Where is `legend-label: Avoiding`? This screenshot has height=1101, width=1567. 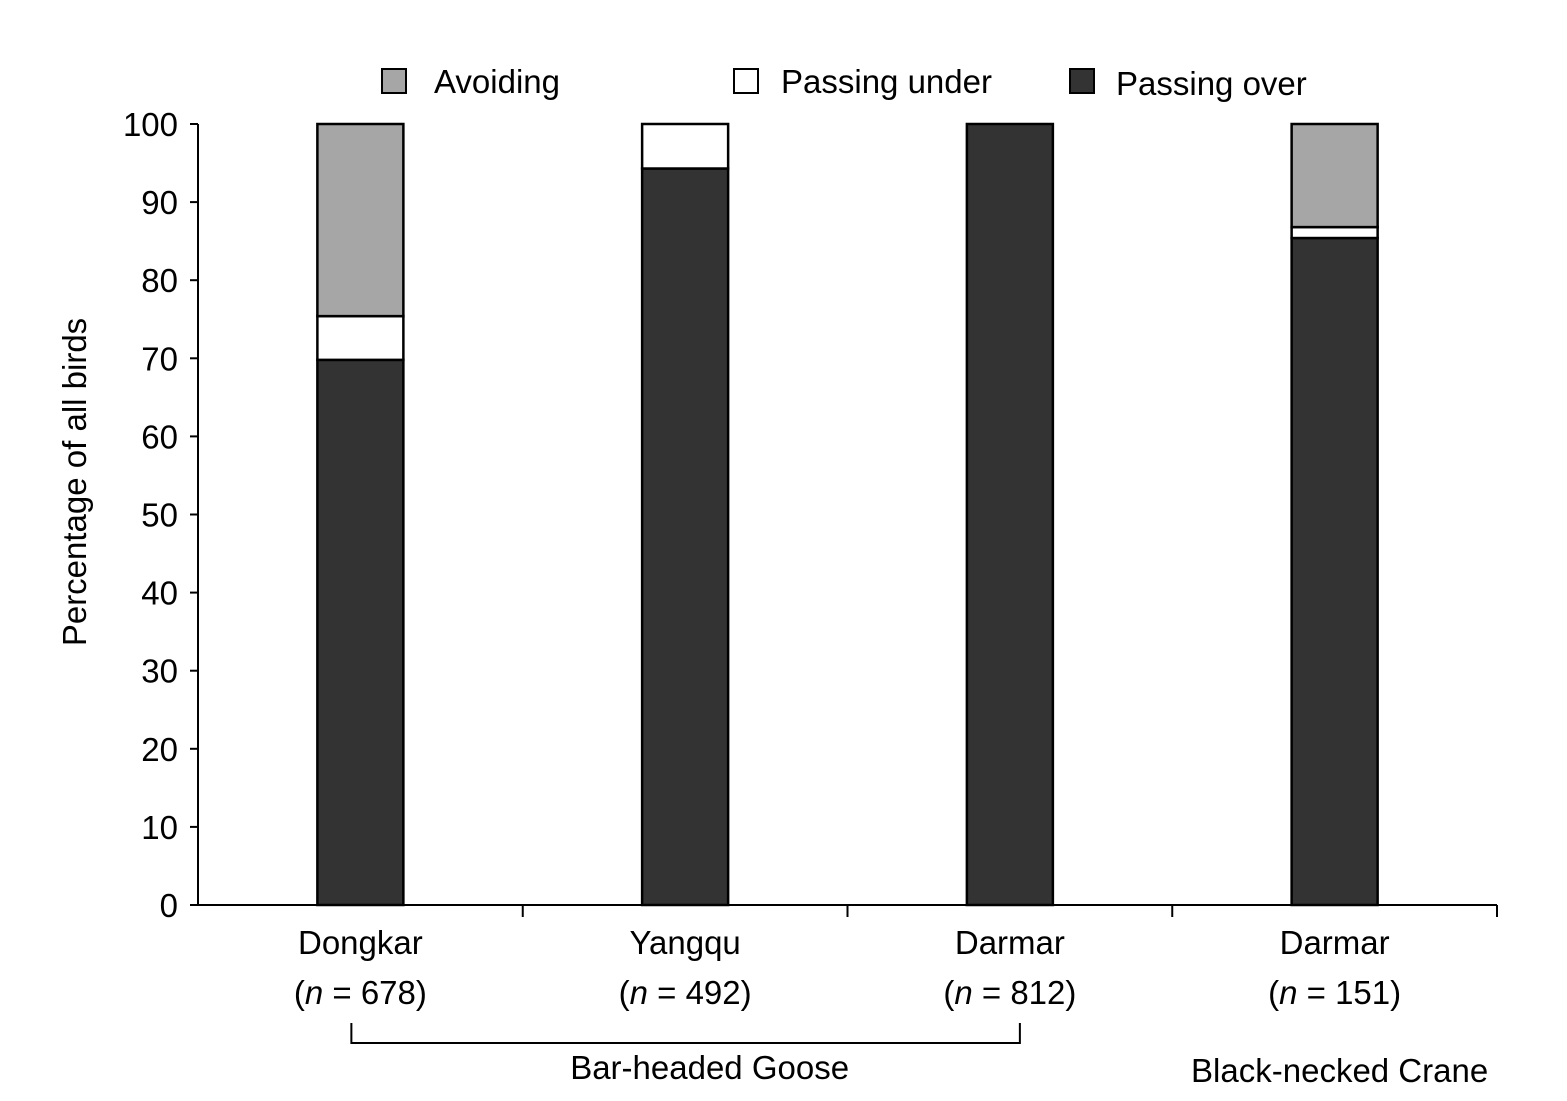
legend-label: Avoiding is located at coordinates (497, 81).